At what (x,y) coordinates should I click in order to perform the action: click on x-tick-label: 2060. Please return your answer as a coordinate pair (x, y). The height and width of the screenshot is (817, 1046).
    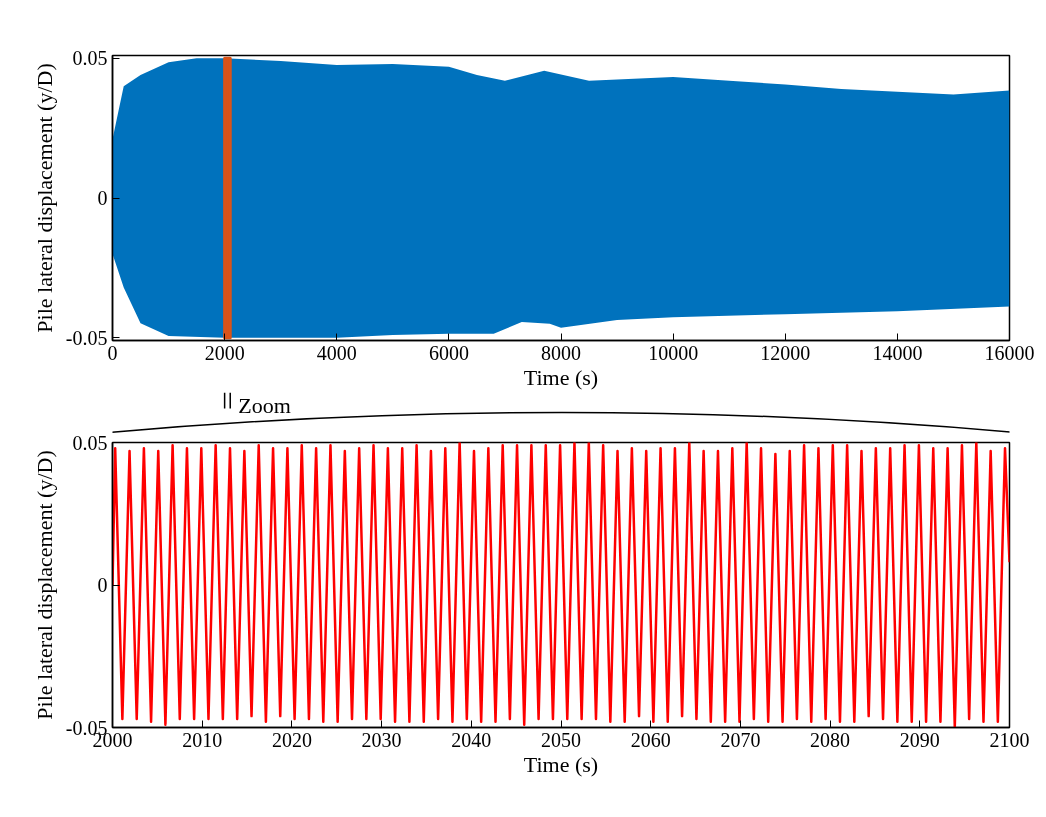
    Looking at the image, I should click on (650, 739).